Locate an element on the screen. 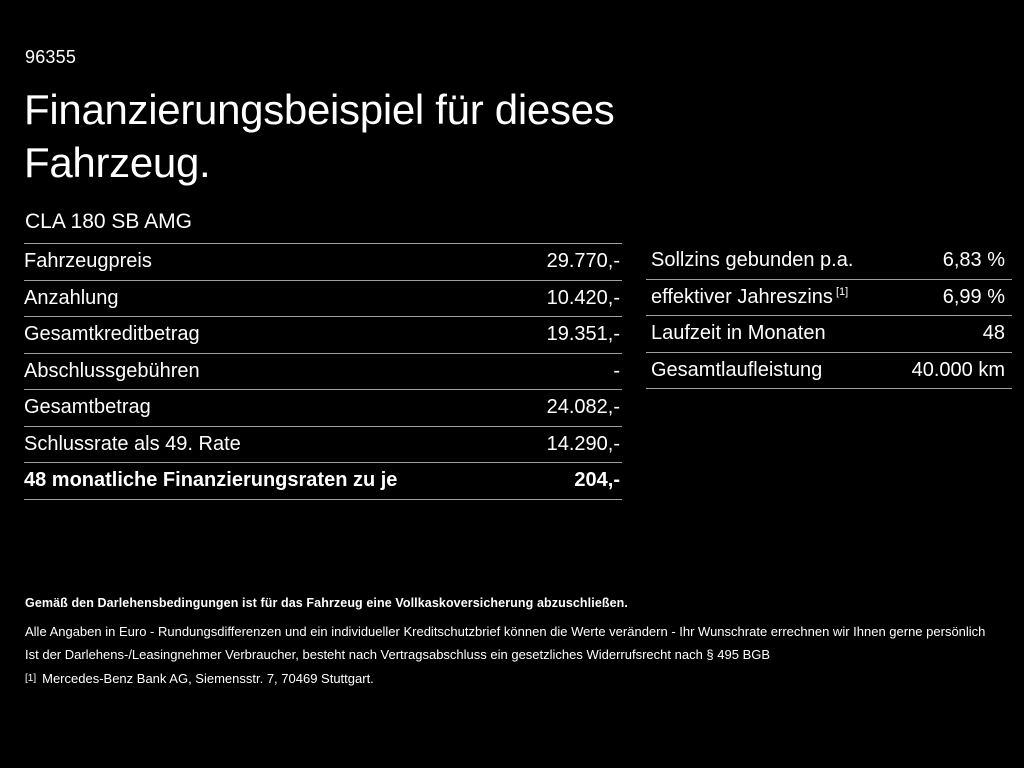 The width and height of the screenshot is (1024, 768). row-abschlussgebuehren: Abschlussgebühren - is located at coordinates (323, 372).